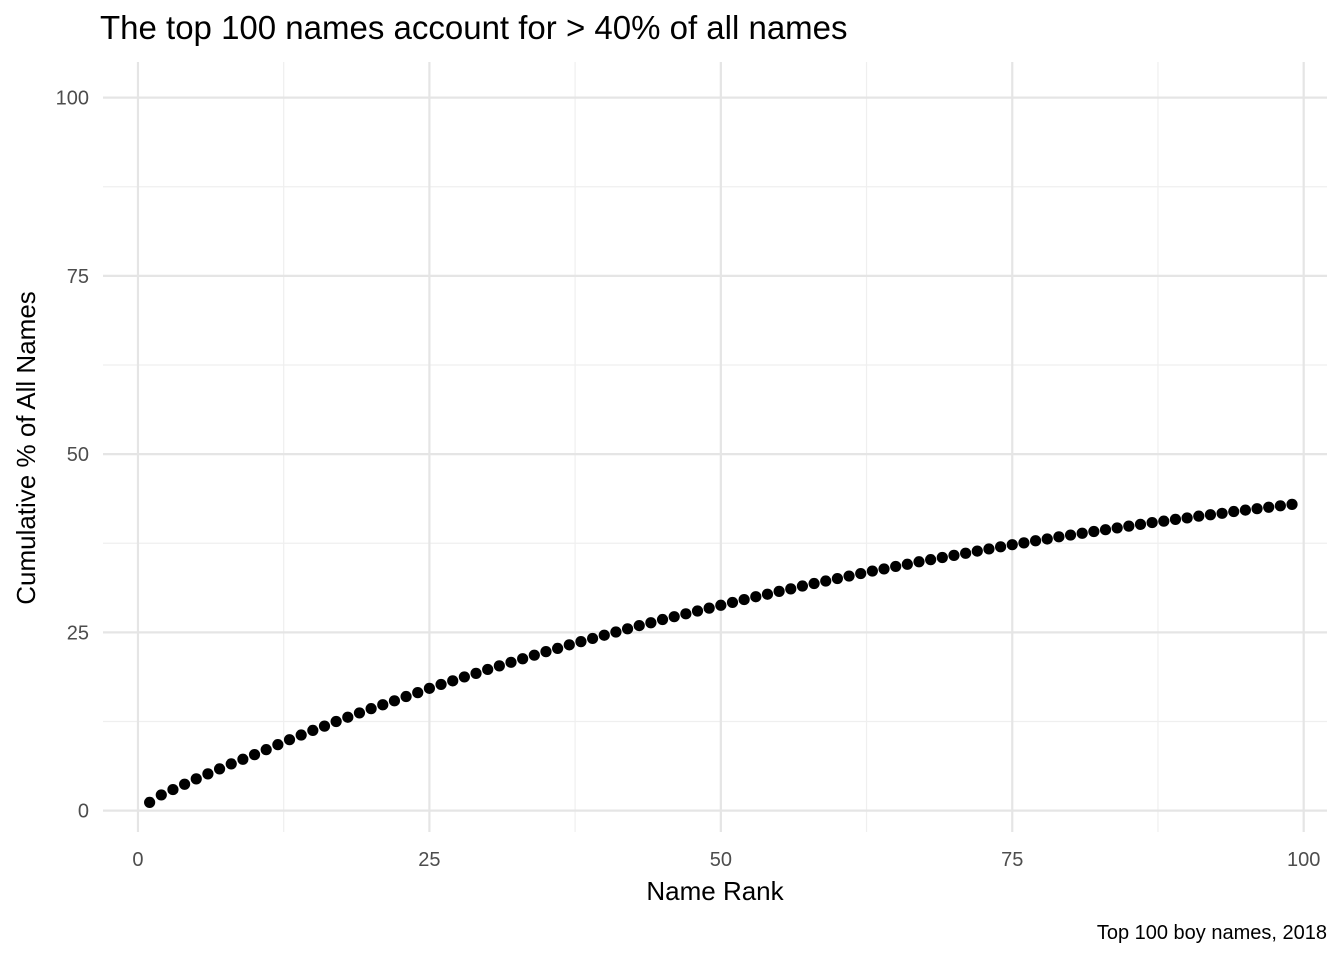 The image size is (1344, 960). Describe the element at coordinates (78, 277) in the screenshot. I see `y-tick-label: 75` at that location.